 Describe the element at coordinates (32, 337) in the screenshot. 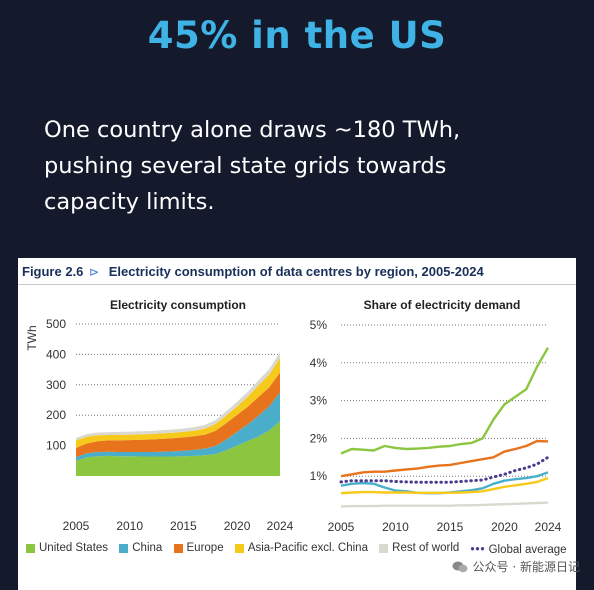

I see `chart1-ylabel: TWh` at that location.